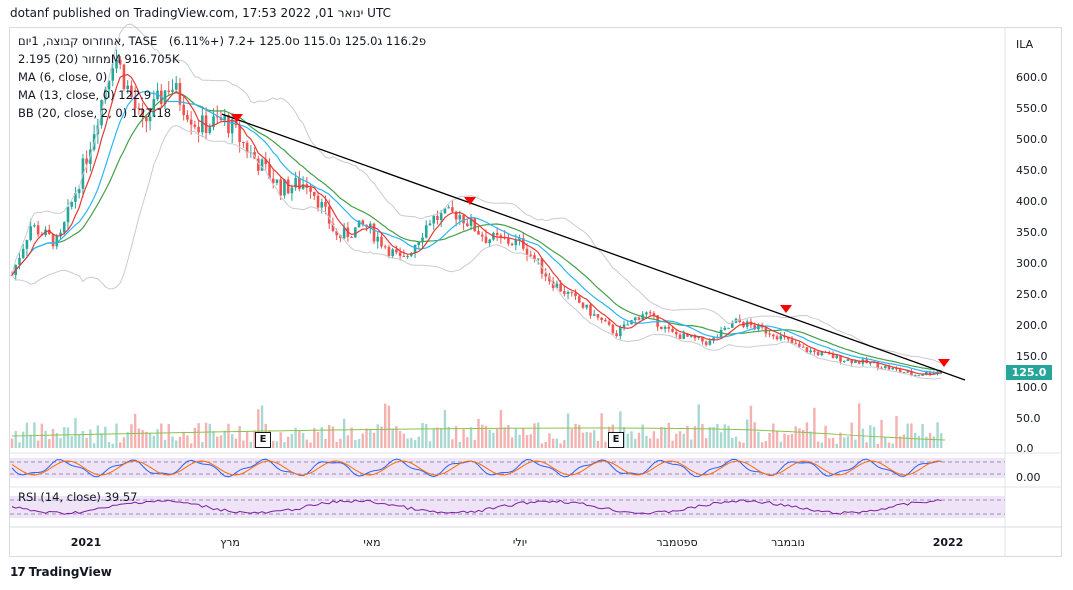 This screenshot has width=1073, height=590. I want to click on legend-rsi: RSI (14, close) 39.57, so click(78, 497).